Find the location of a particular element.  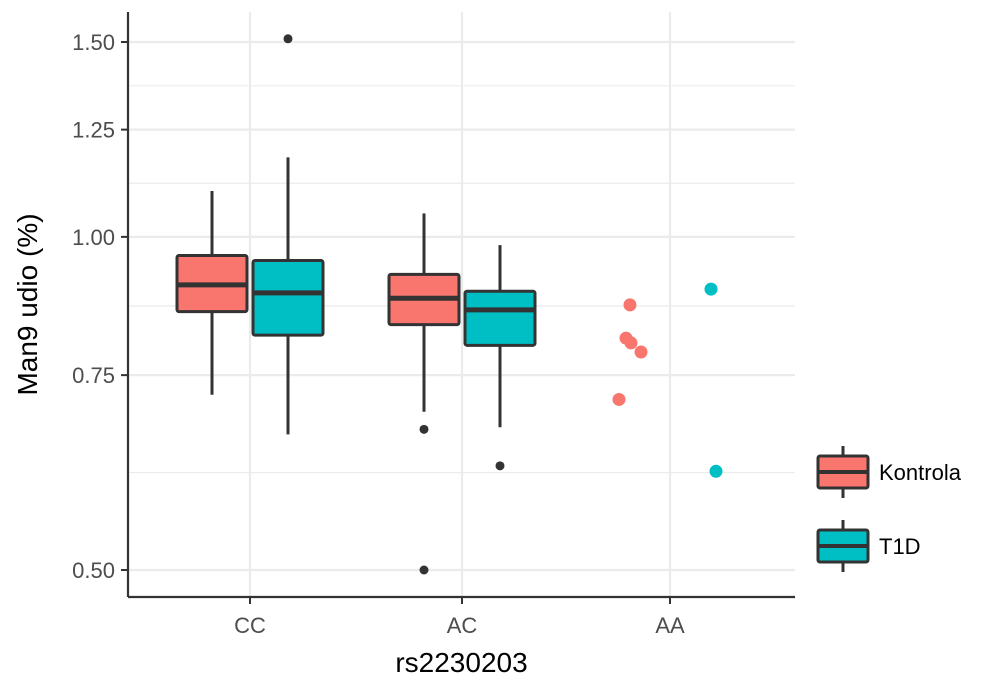

legend: Kontrola T1D is located at coordinates (889, 509).